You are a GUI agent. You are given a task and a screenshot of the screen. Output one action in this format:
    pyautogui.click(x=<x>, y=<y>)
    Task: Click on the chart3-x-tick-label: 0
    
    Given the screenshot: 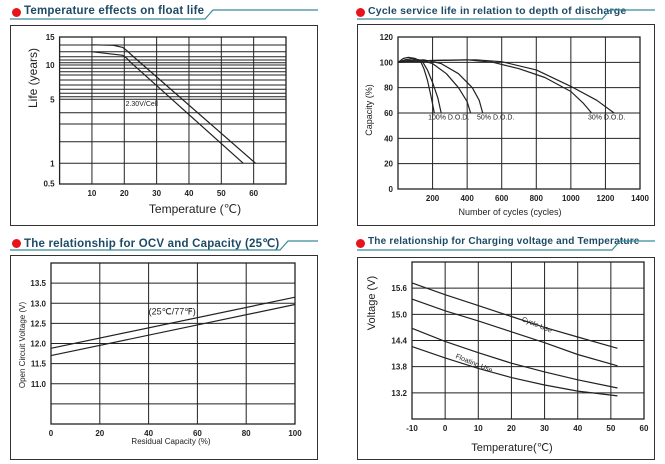 What is the action you would take?
    pyautogui.click(x=51, y=433)
    